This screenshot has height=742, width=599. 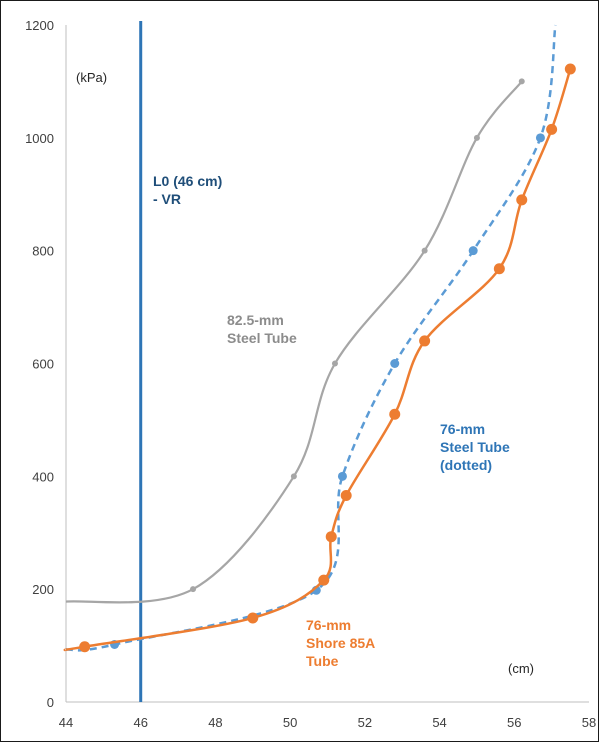 I want to click on x-tick-label: 58, so click(x=589, y=722).